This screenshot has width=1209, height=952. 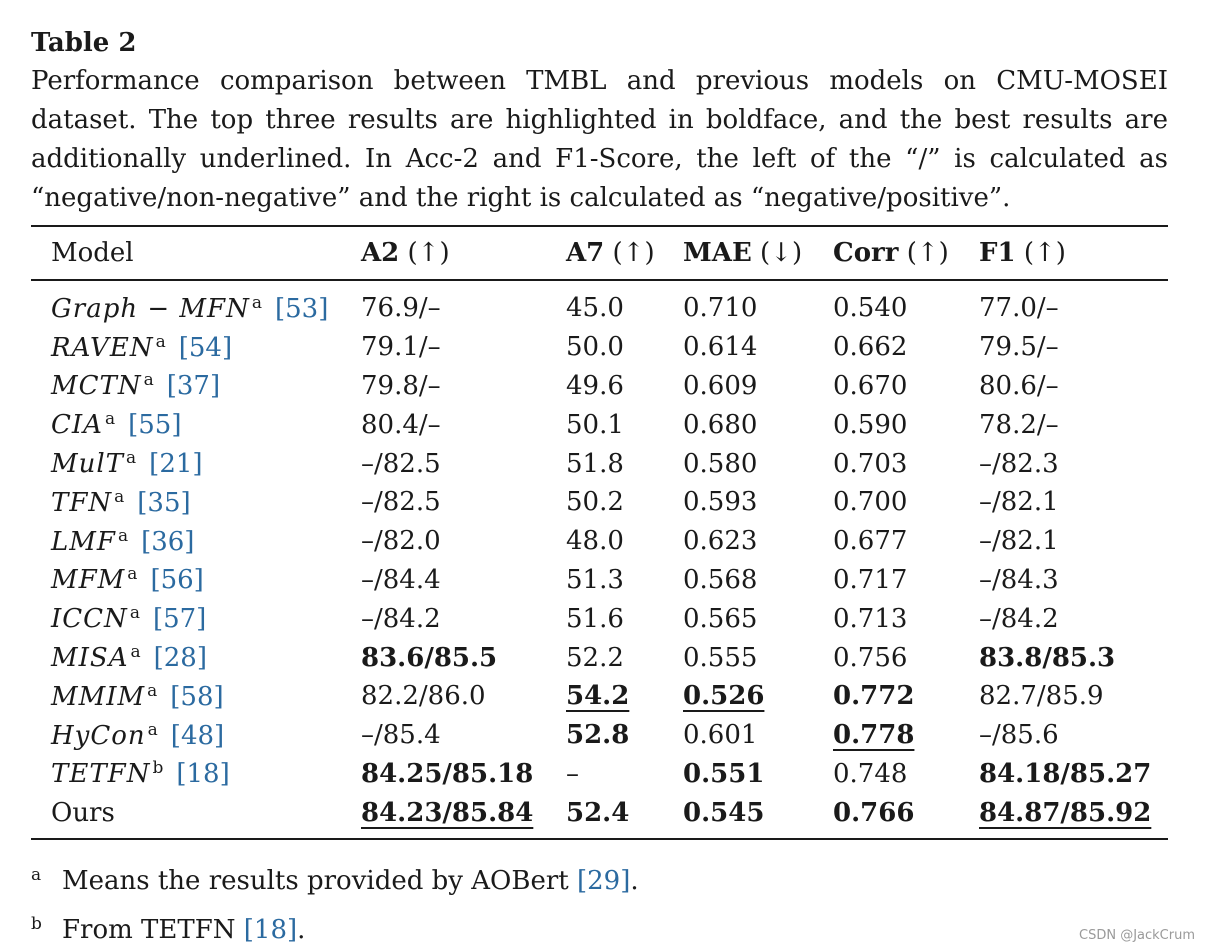 What do you see at coordinates (447, 773) in the screenshot?
I see `cell-value: 84.25/85.18` at bounding box center [447, 773].